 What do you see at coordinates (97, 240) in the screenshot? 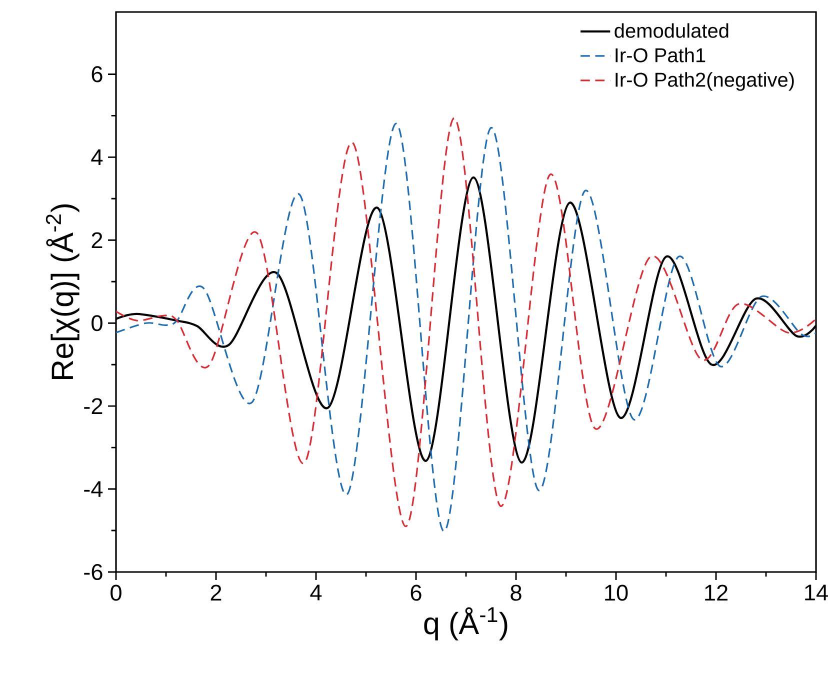
I see `y-tick-label: 2` at bounding box center [97, 240].